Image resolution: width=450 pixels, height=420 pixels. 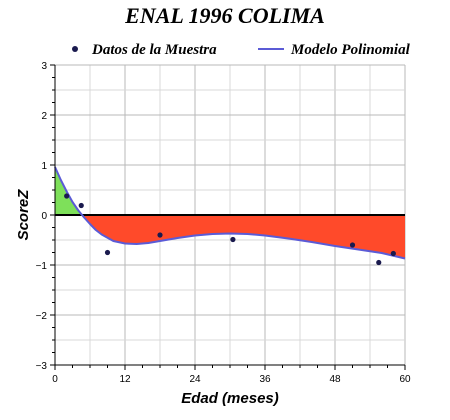 What do you see at coordinates (241, 50) in the screenshot?
I see `legend: Datos de la Muestra Modelo Polinomial` at bounding box center [241, 50].